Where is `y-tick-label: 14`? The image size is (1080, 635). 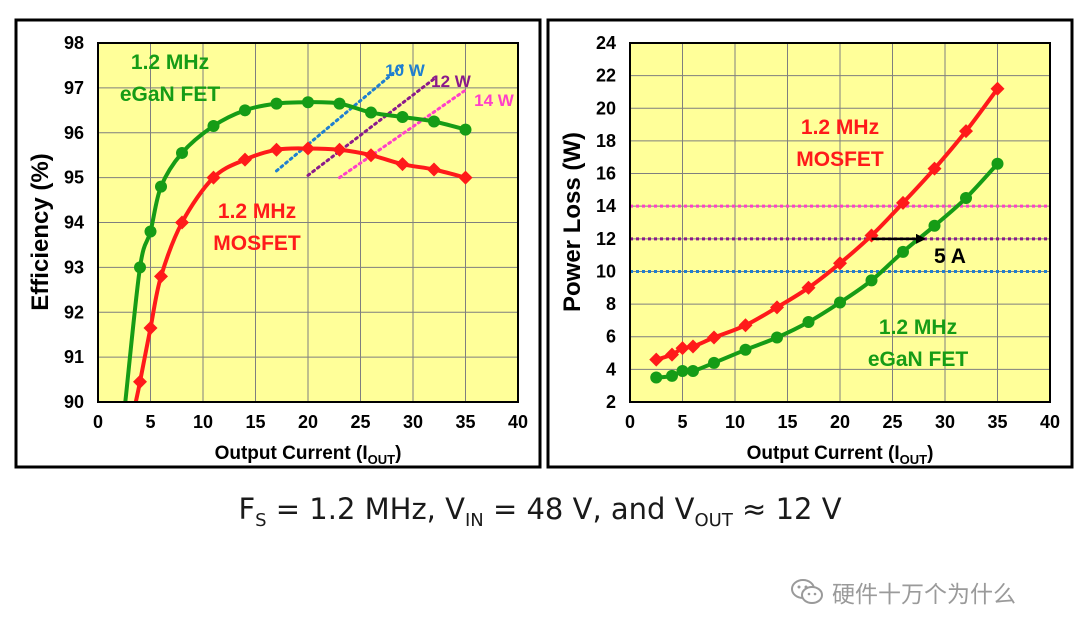
y-tick-label: 14 is located at coordinates (606, 206).